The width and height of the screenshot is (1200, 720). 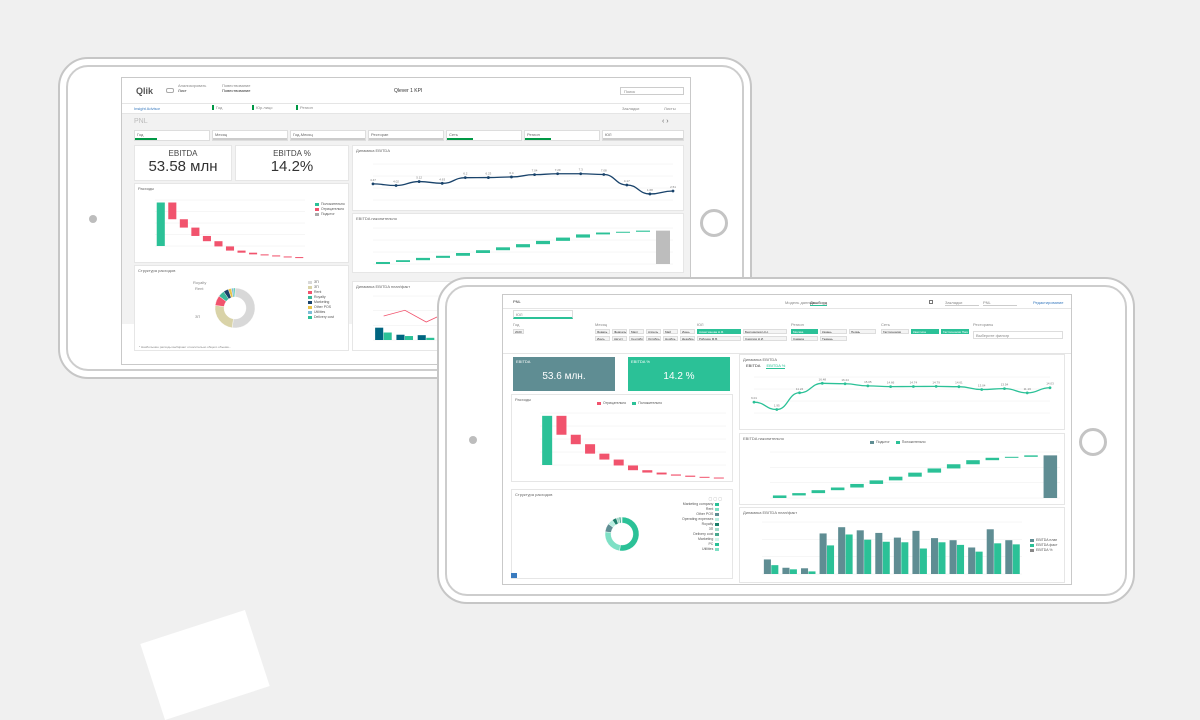 What do you see at coordinates (650, 190) in the screenshot?
I see `data-label: 1.68` at bounding box center [650, 190].